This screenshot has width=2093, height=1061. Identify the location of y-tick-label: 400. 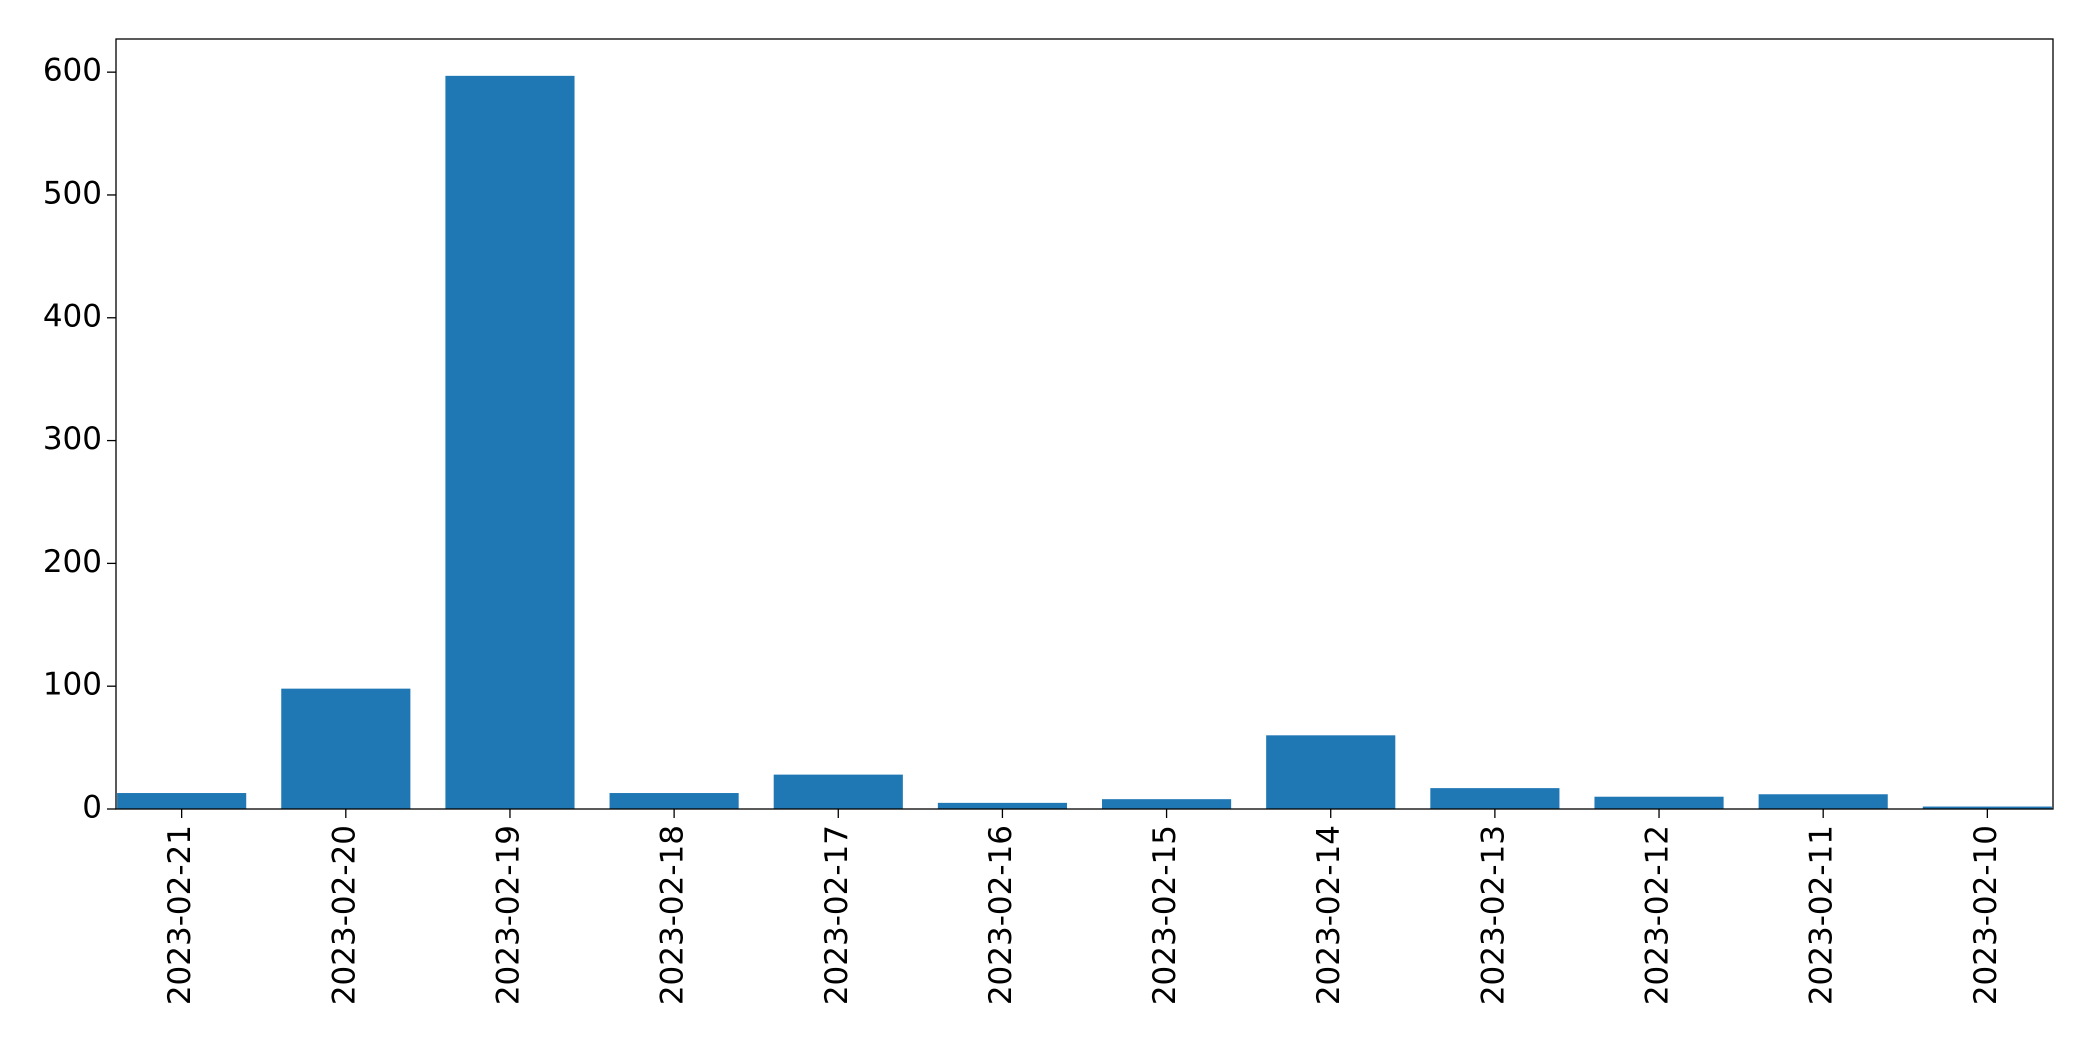
(72, 316).